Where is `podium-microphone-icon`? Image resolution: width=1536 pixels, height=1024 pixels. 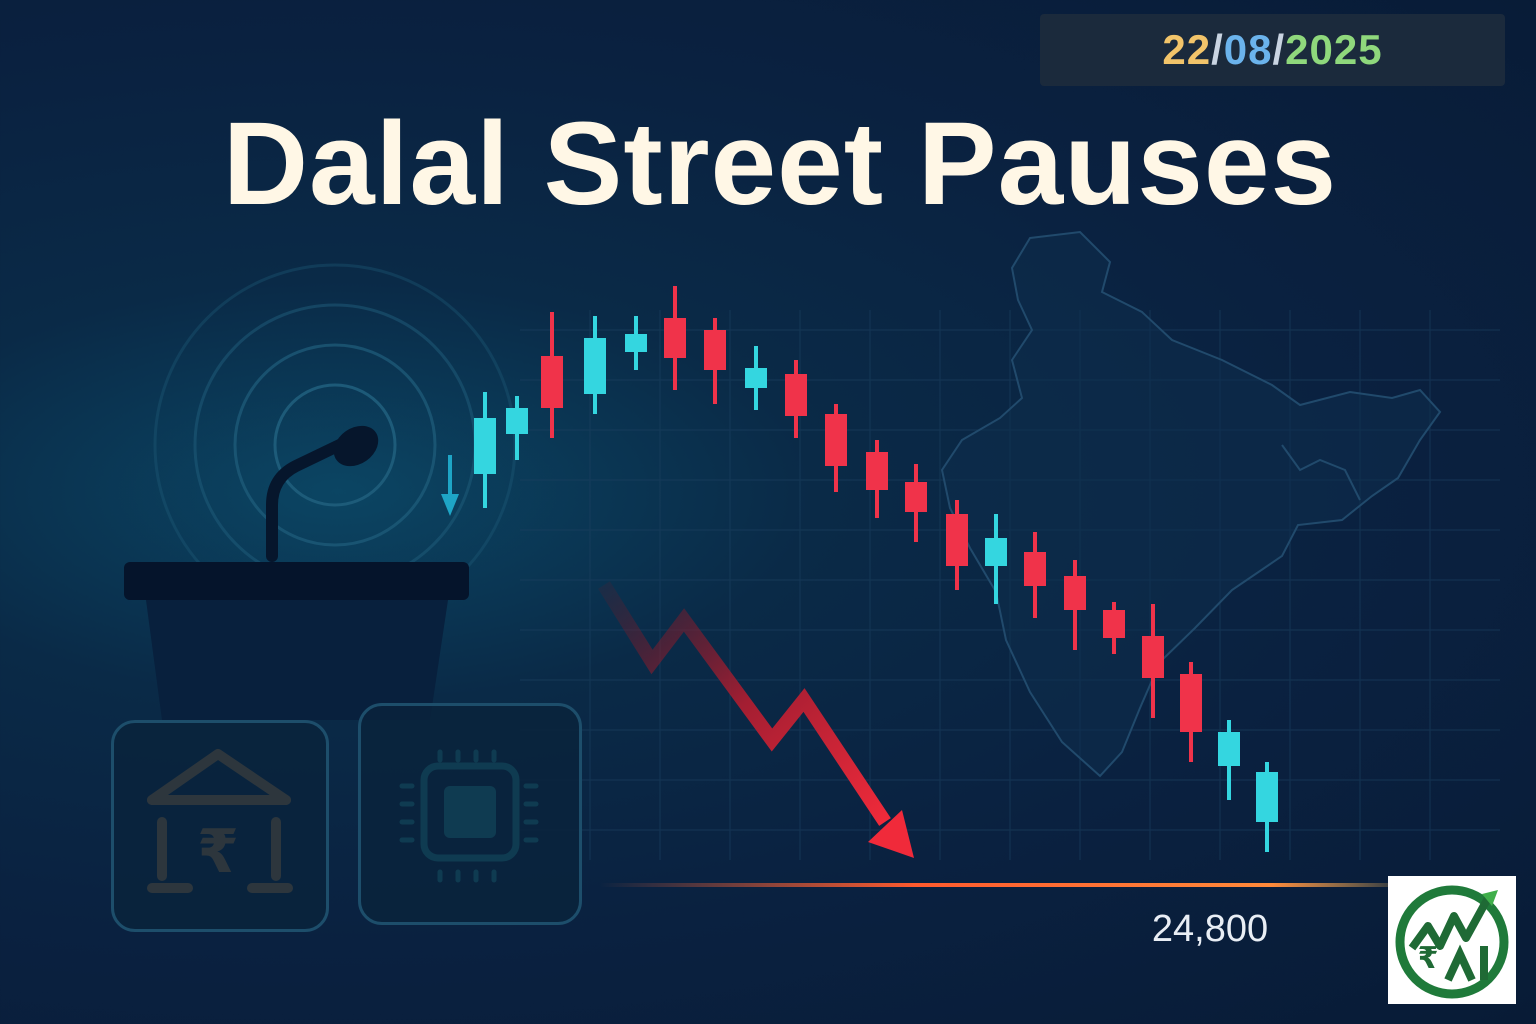
podium-microphone-icon is located at coordinates (296, 572).